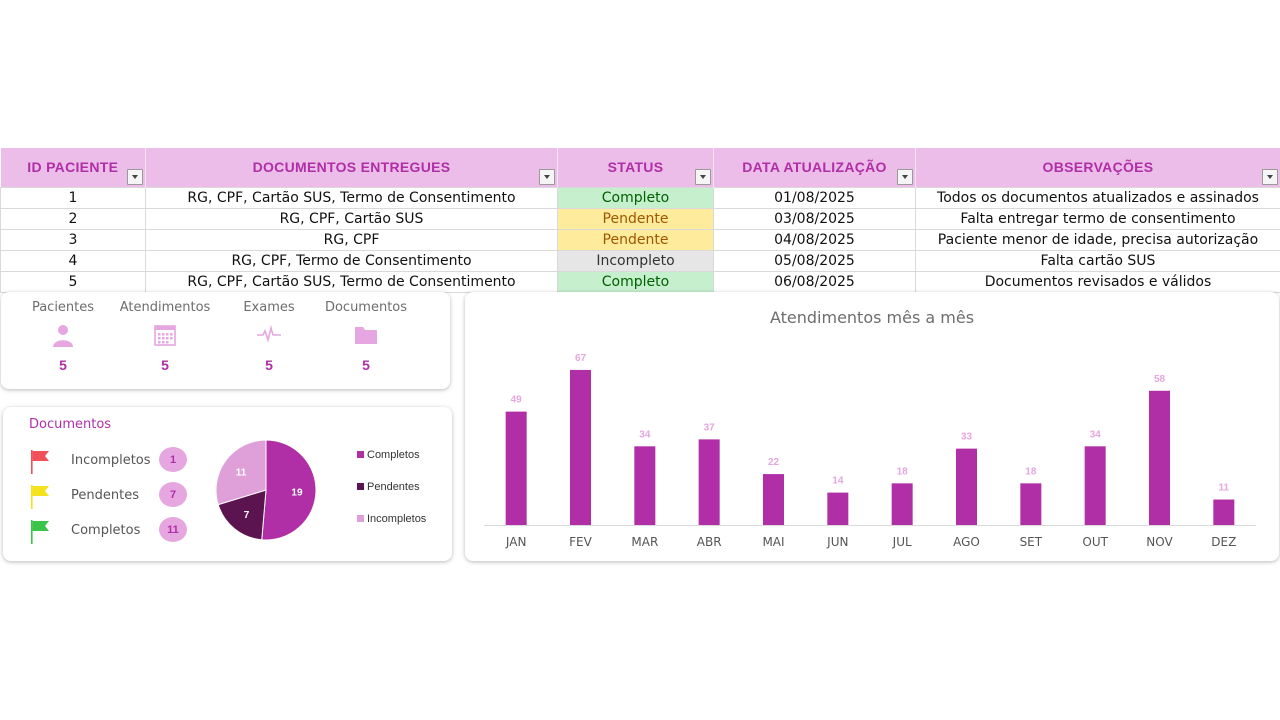 Image resolution: width=1280 pixels, height=720 pixels. I want to click on doc-count-badge: 1, so click(173, 459).